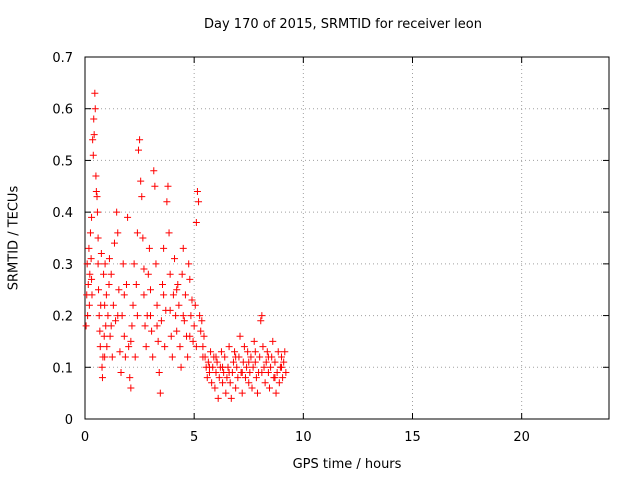  Describe the element at coordinates (14, 238) in the screenshot. I see `y-axis-label: SRMTID / TECUs` at that location.